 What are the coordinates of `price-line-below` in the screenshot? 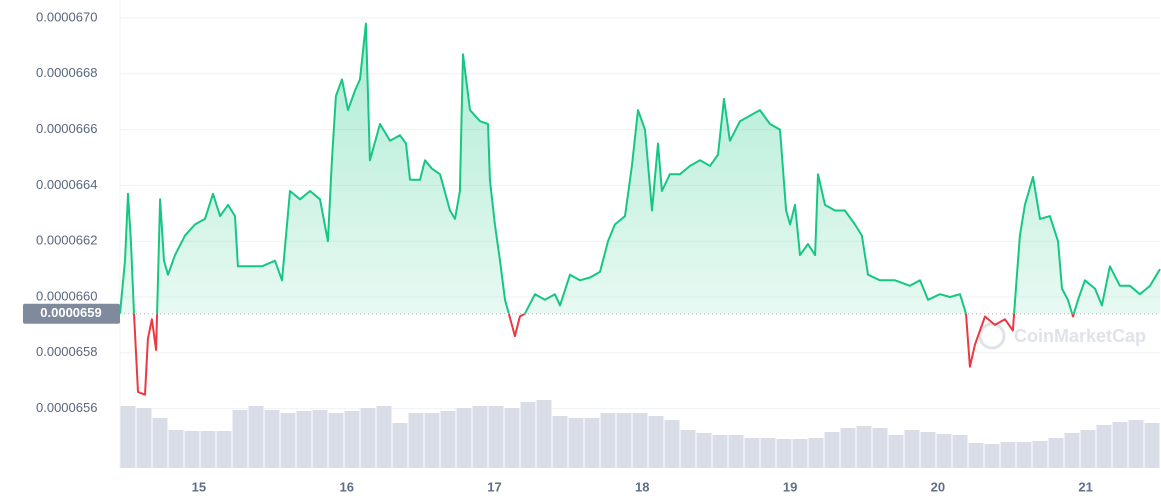 It's located at (597, 354).